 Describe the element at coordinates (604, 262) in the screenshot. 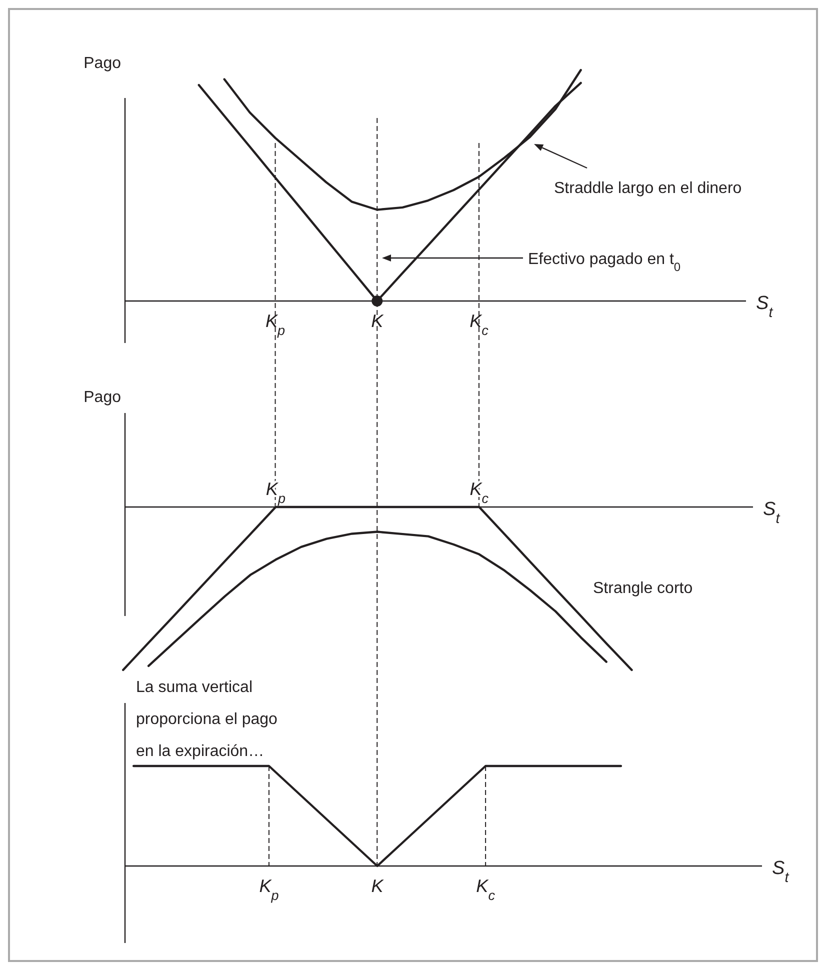

I see `annotation: Efectivo pagado en t$_{0}$` at that location.